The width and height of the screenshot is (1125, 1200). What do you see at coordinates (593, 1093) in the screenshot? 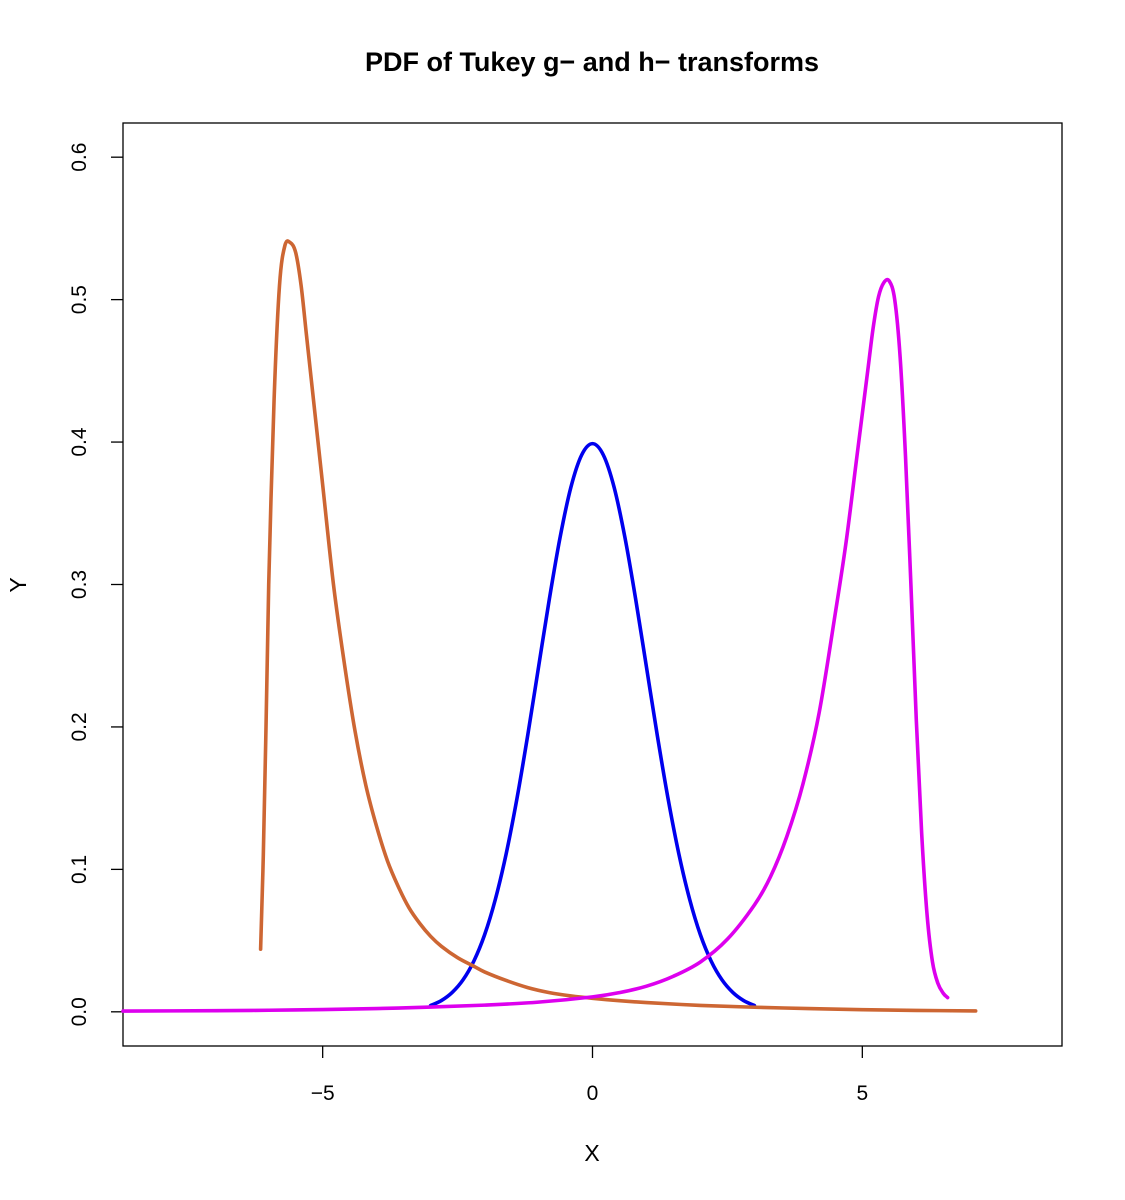
I see `x-tick-label: 0` at bounding box center [593, 1093].